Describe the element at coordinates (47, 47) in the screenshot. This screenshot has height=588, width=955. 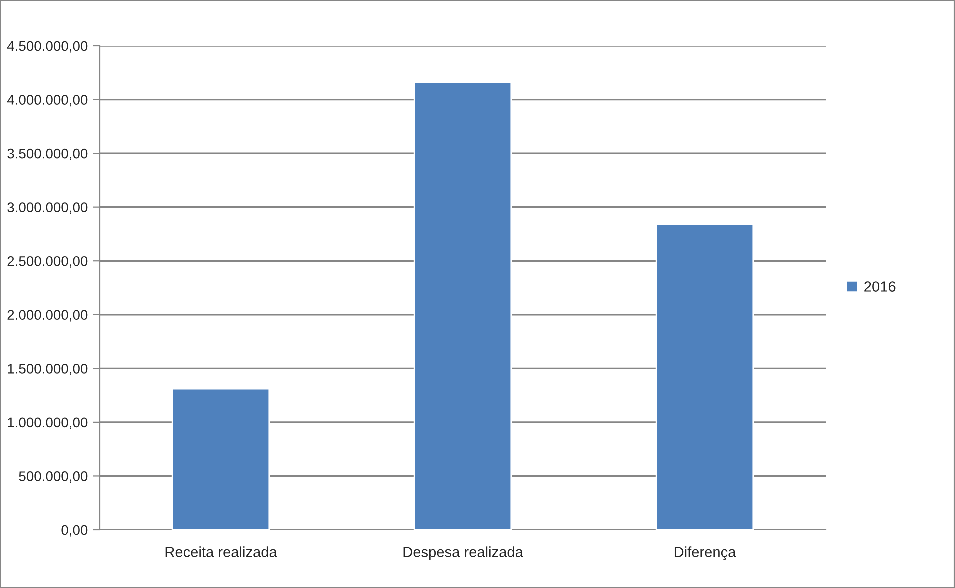
I see `y-tick-label: 4.500.000,00` at that location.